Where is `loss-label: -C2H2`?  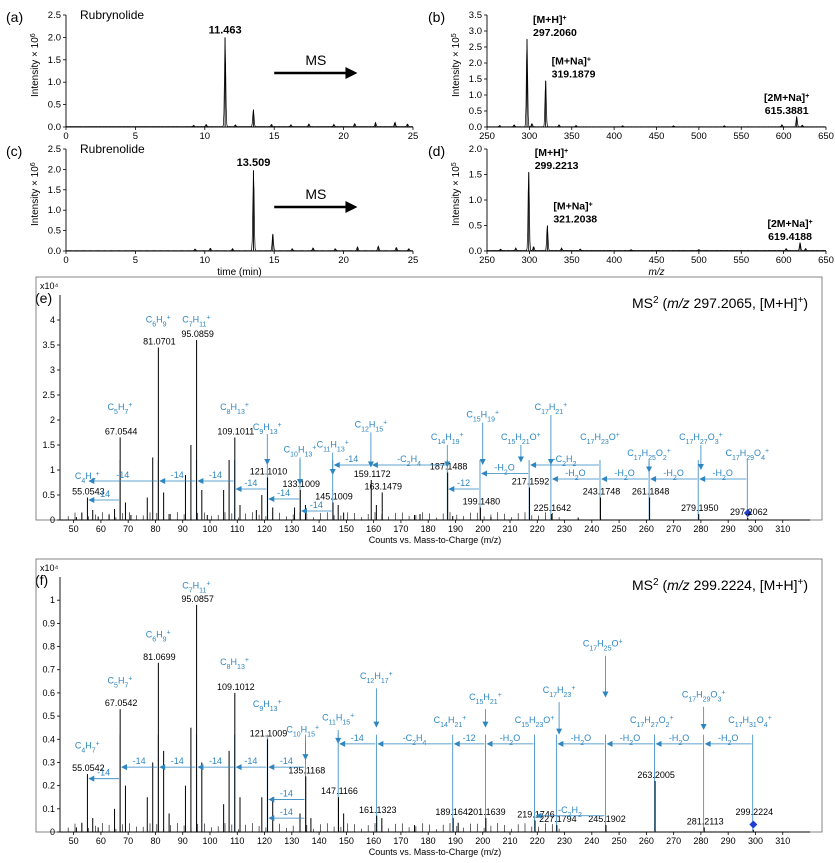
loss-label: -C2H2 is located at coordinates (565, 461).